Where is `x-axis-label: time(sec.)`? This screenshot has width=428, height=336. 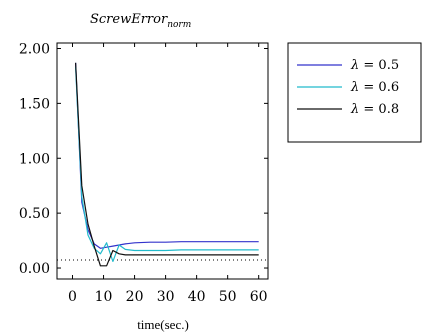
x-axis-label: time(sec.) is located at coordinates (163, 324).